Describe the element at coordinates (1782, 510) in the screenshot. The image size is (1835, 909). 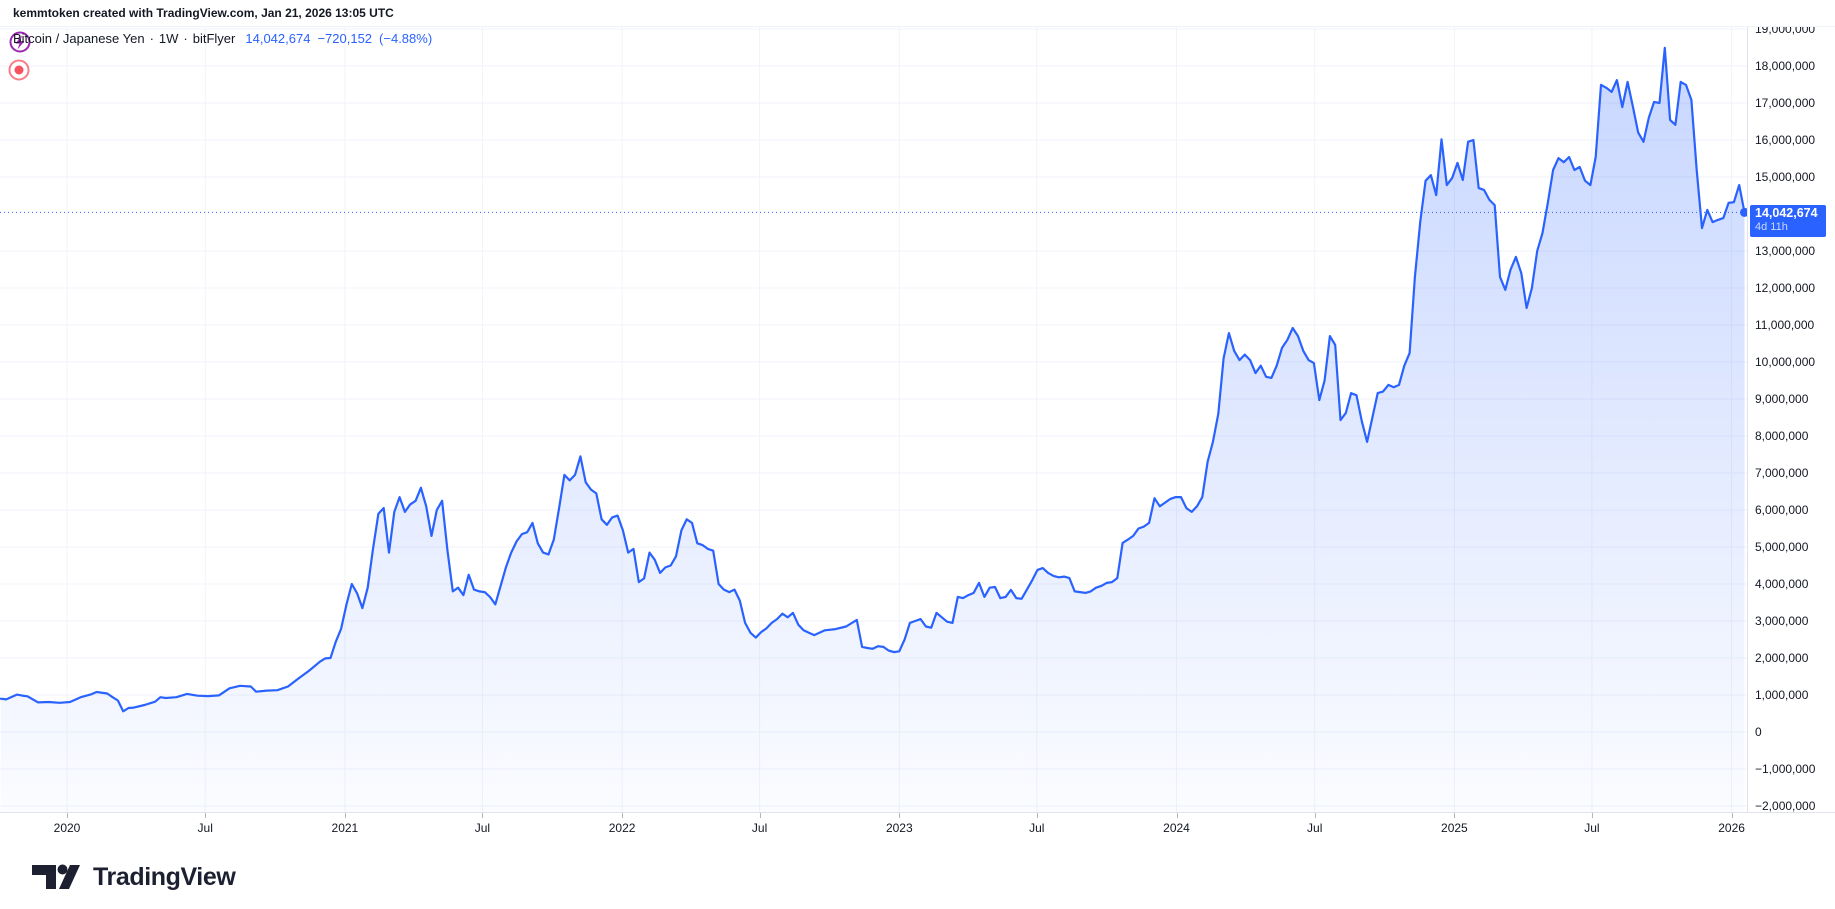
I see `price-tick-label: 6,000,000` at that location.